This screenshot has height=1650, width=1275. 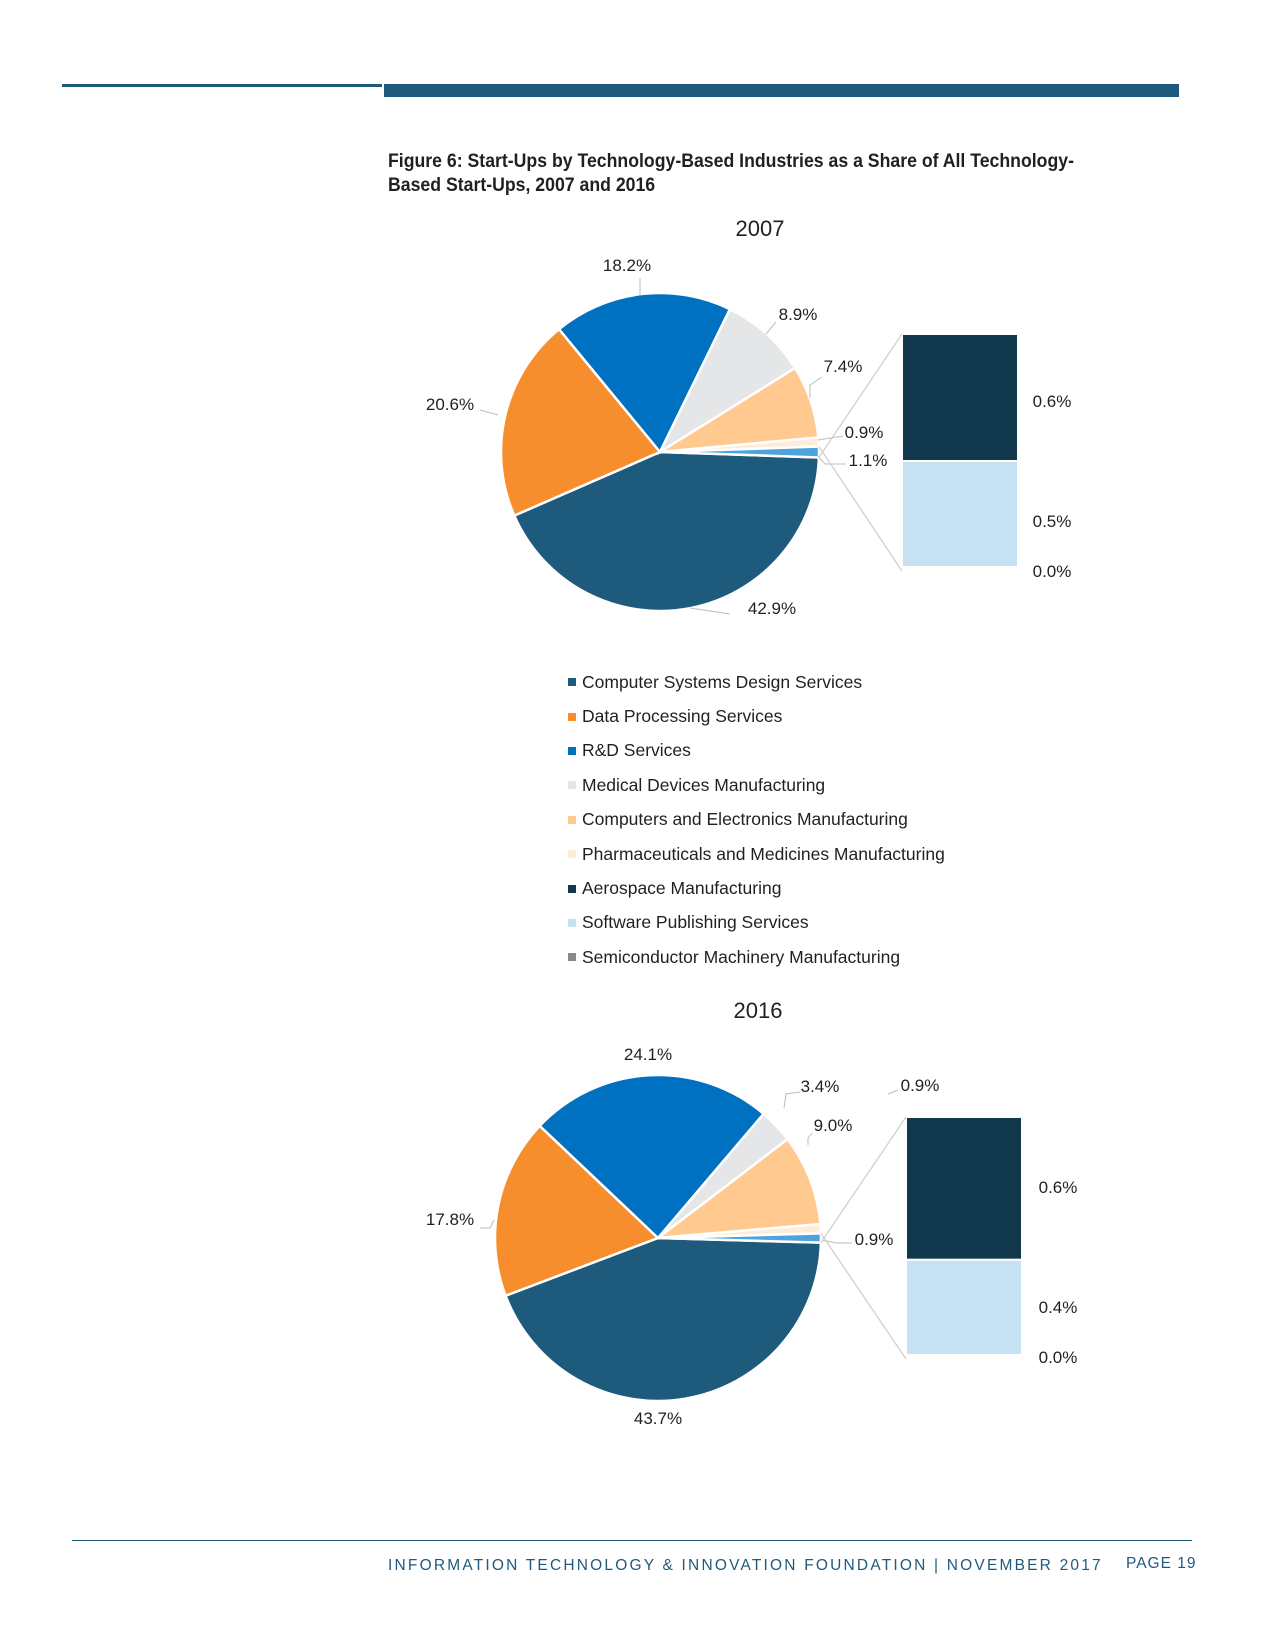 What do you see at coordinates (760, 228) in the screenshot?
I see `chart-title: 2007` at bounding box center [760, 228].